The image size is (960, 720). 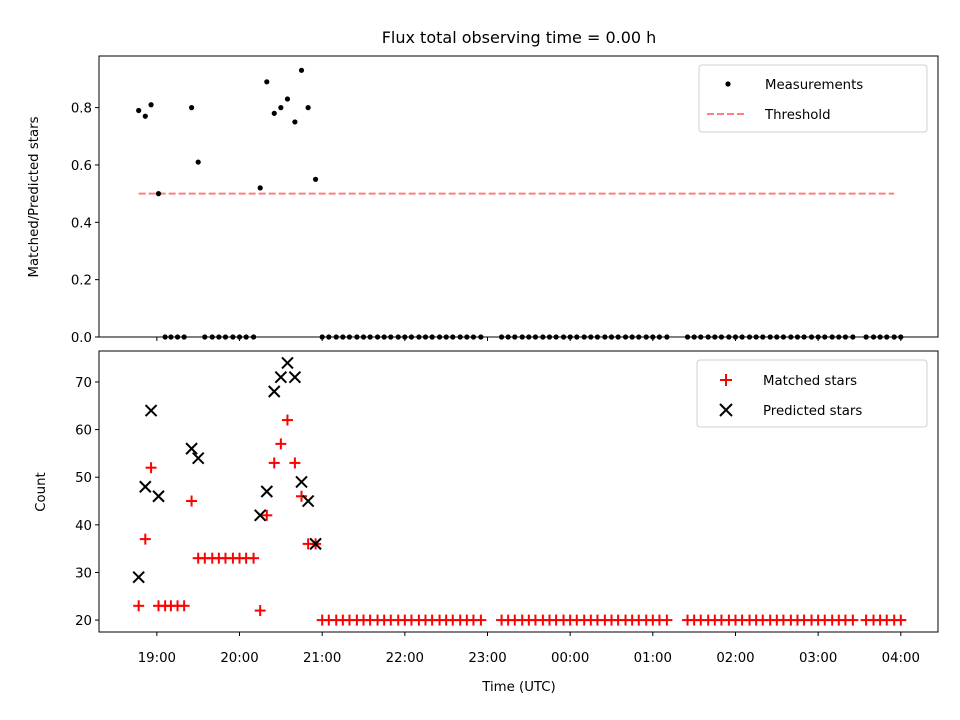 What do you see at coordinates (726, 410) in the screenshot?
I see `legend-predicted-marker` at bounding box center [726, 410].